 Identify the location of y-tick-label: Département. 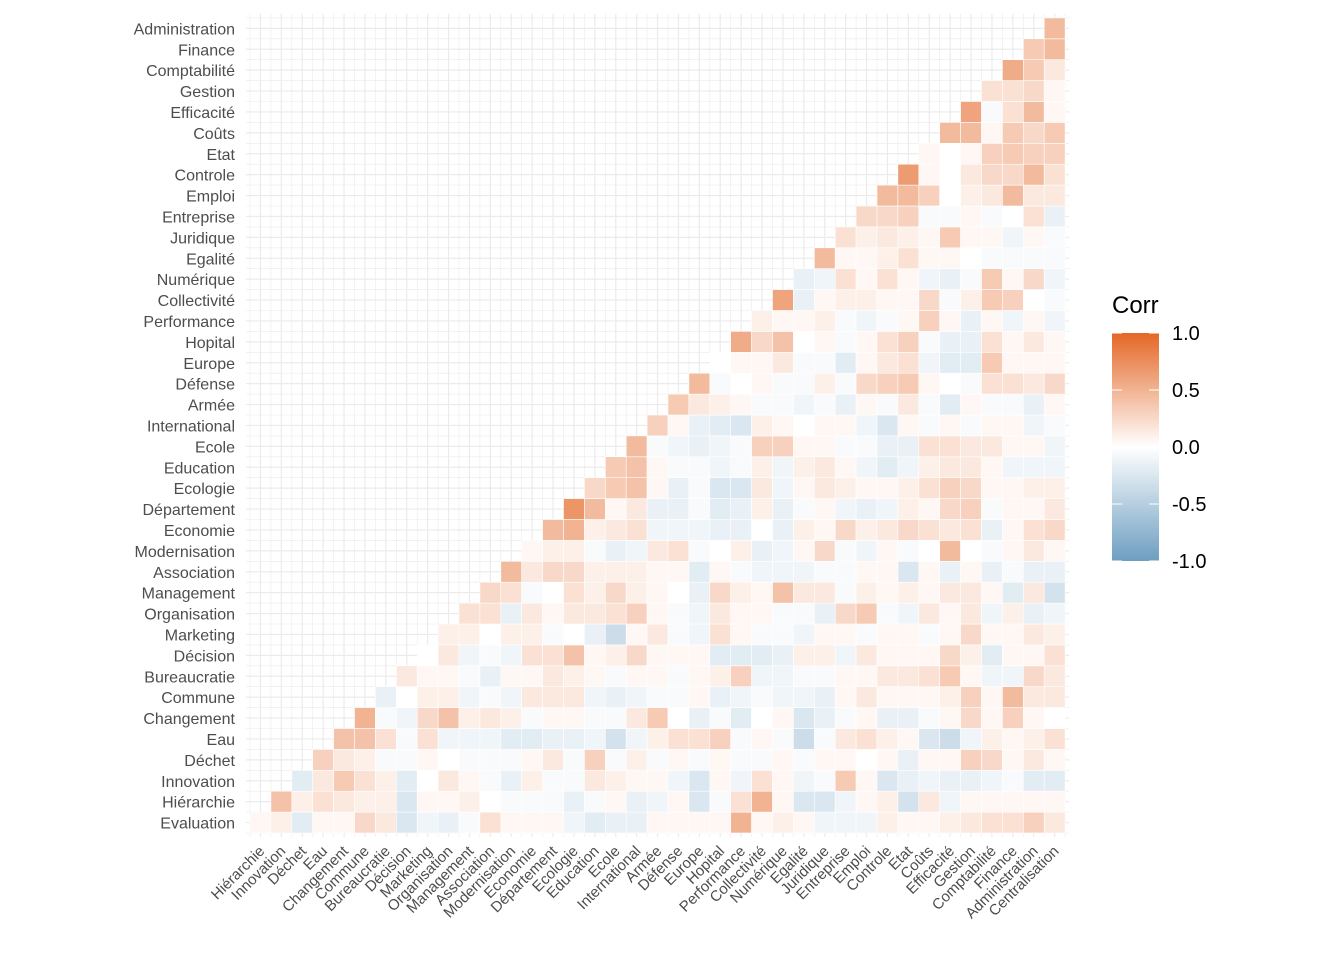
(189, 510).